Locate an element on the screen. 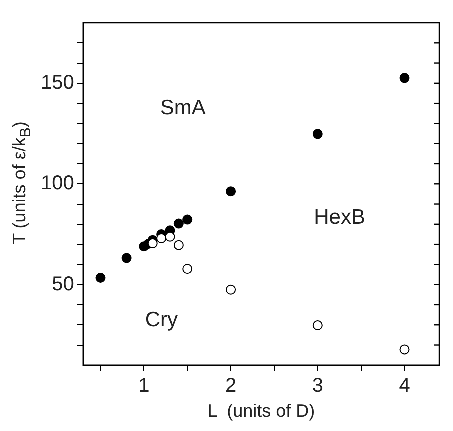 The image size is (453, 431). x-tick-label: 4 is located at coordinates (404, 385).